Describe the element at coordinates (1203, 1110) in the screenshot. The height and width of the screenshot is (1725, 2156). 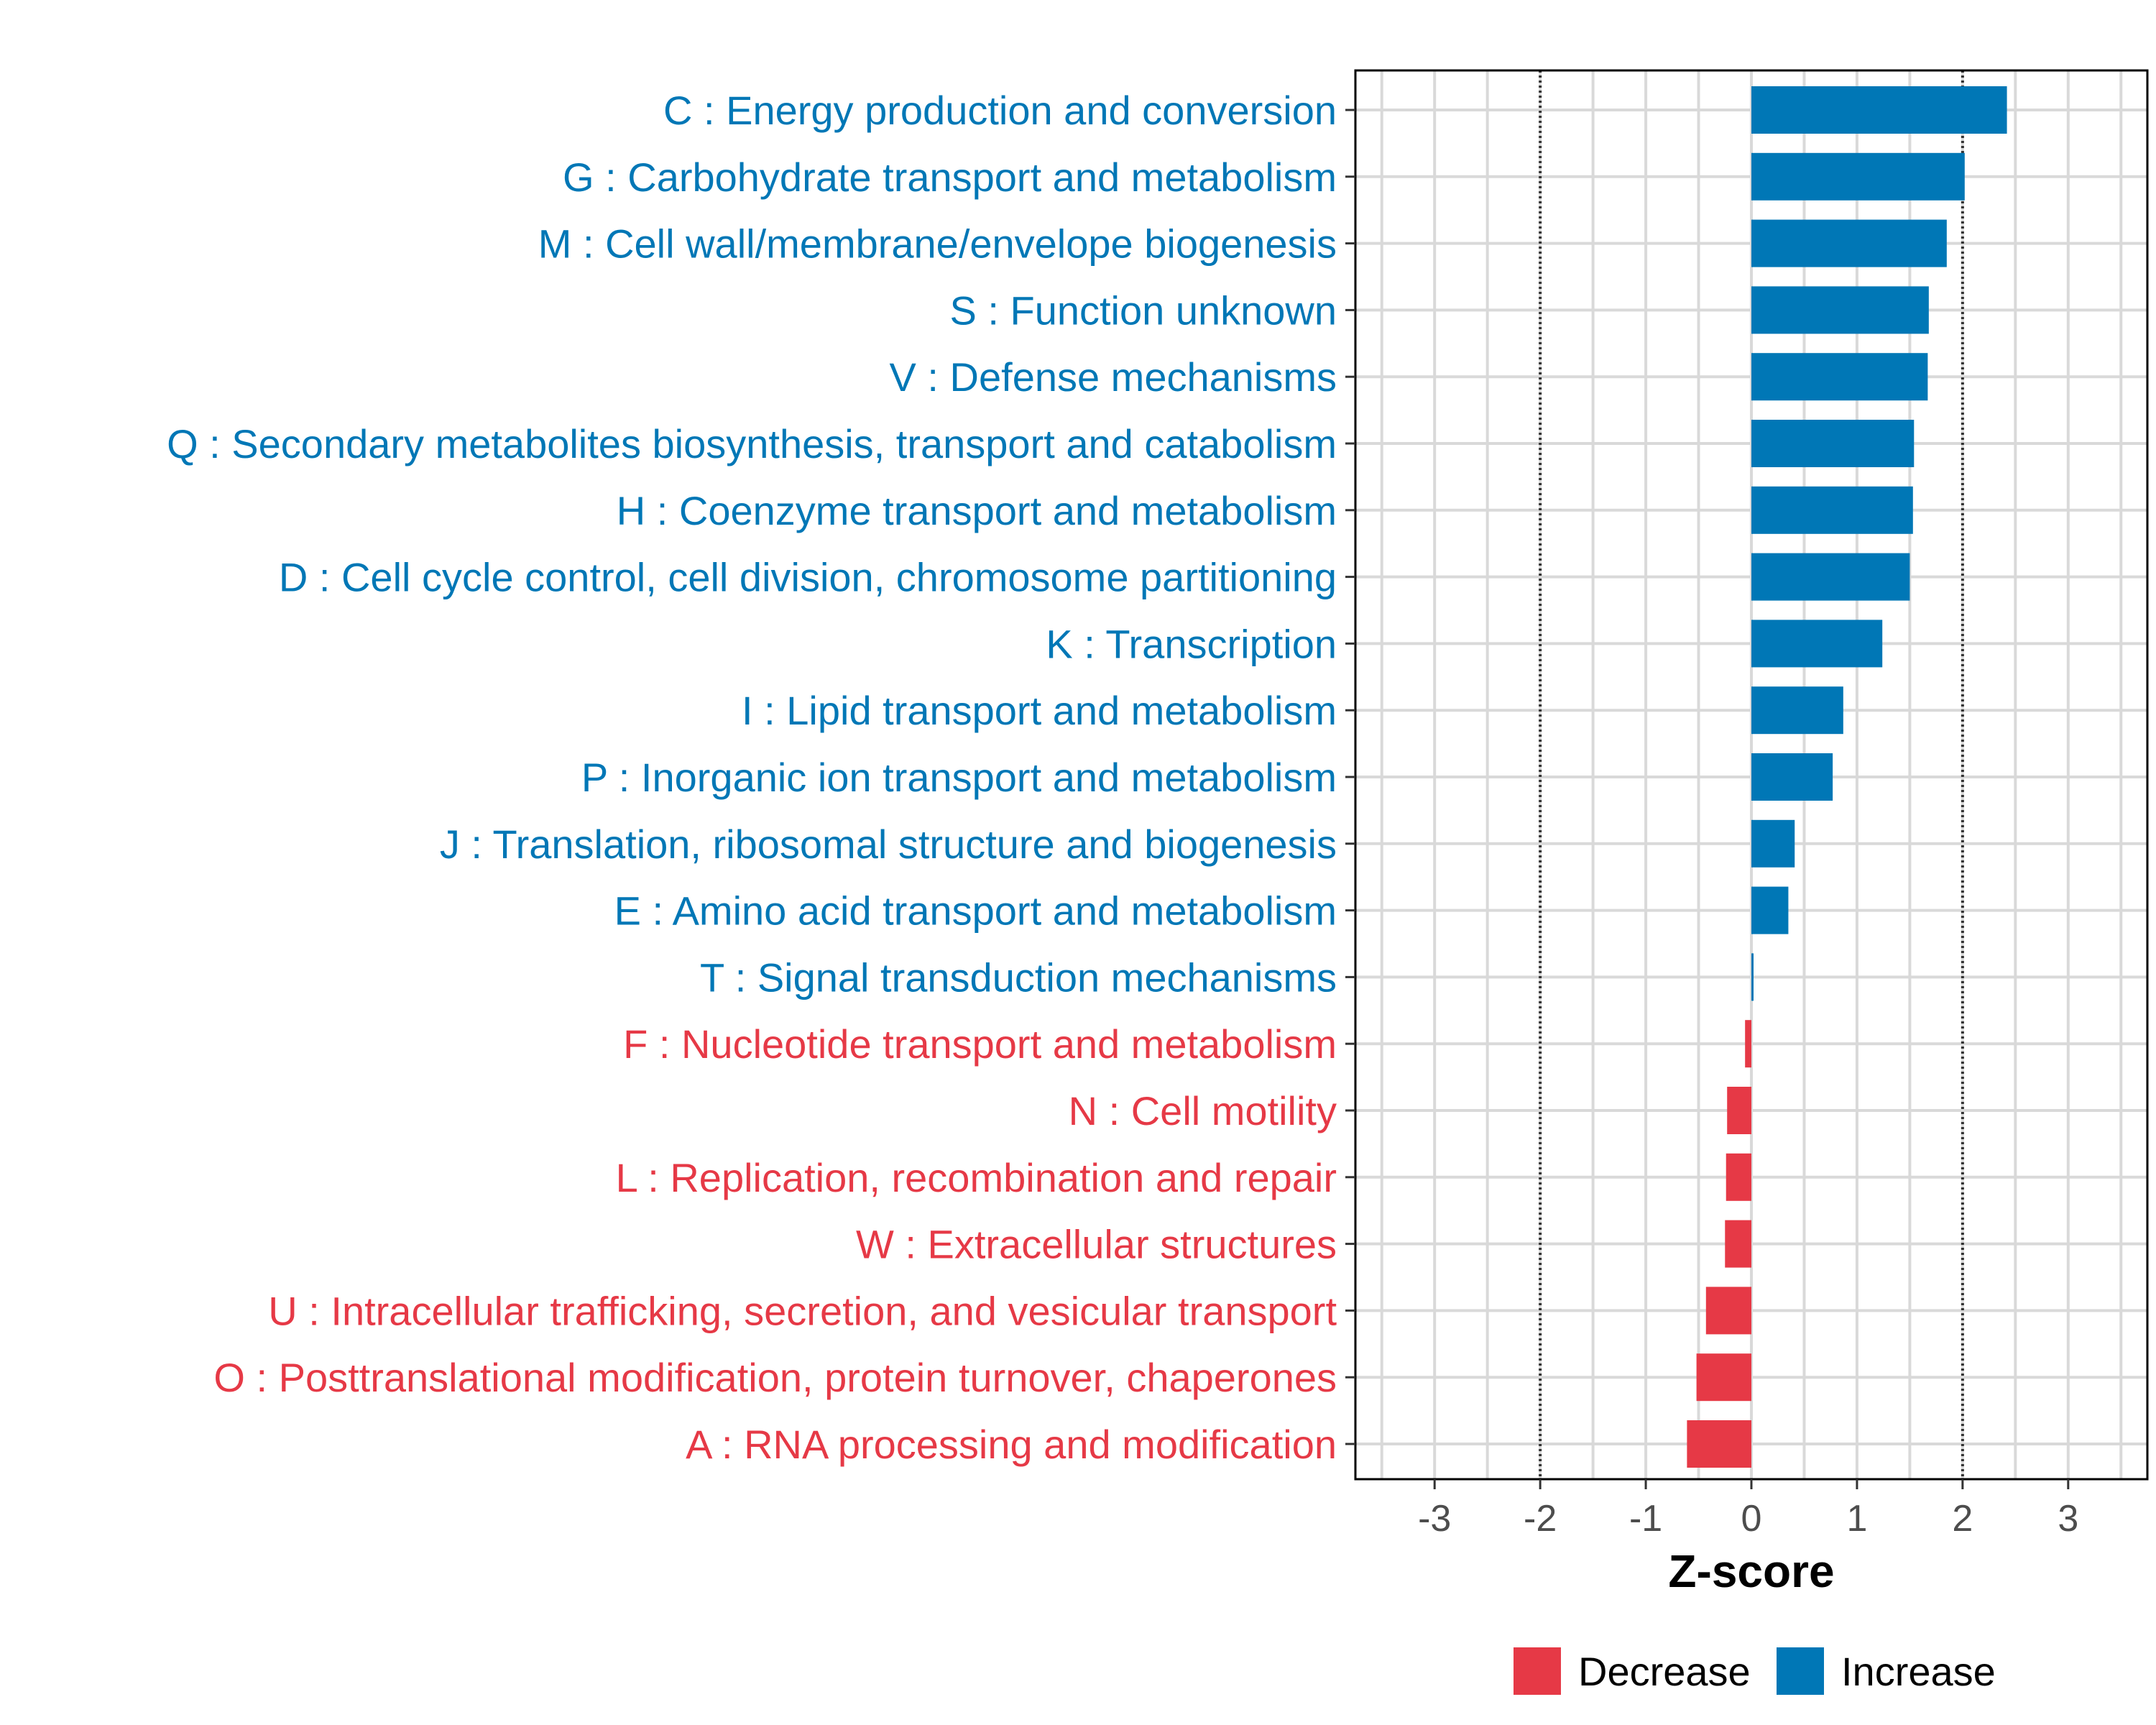
I see `category-label: N : Cell motility` at that location.